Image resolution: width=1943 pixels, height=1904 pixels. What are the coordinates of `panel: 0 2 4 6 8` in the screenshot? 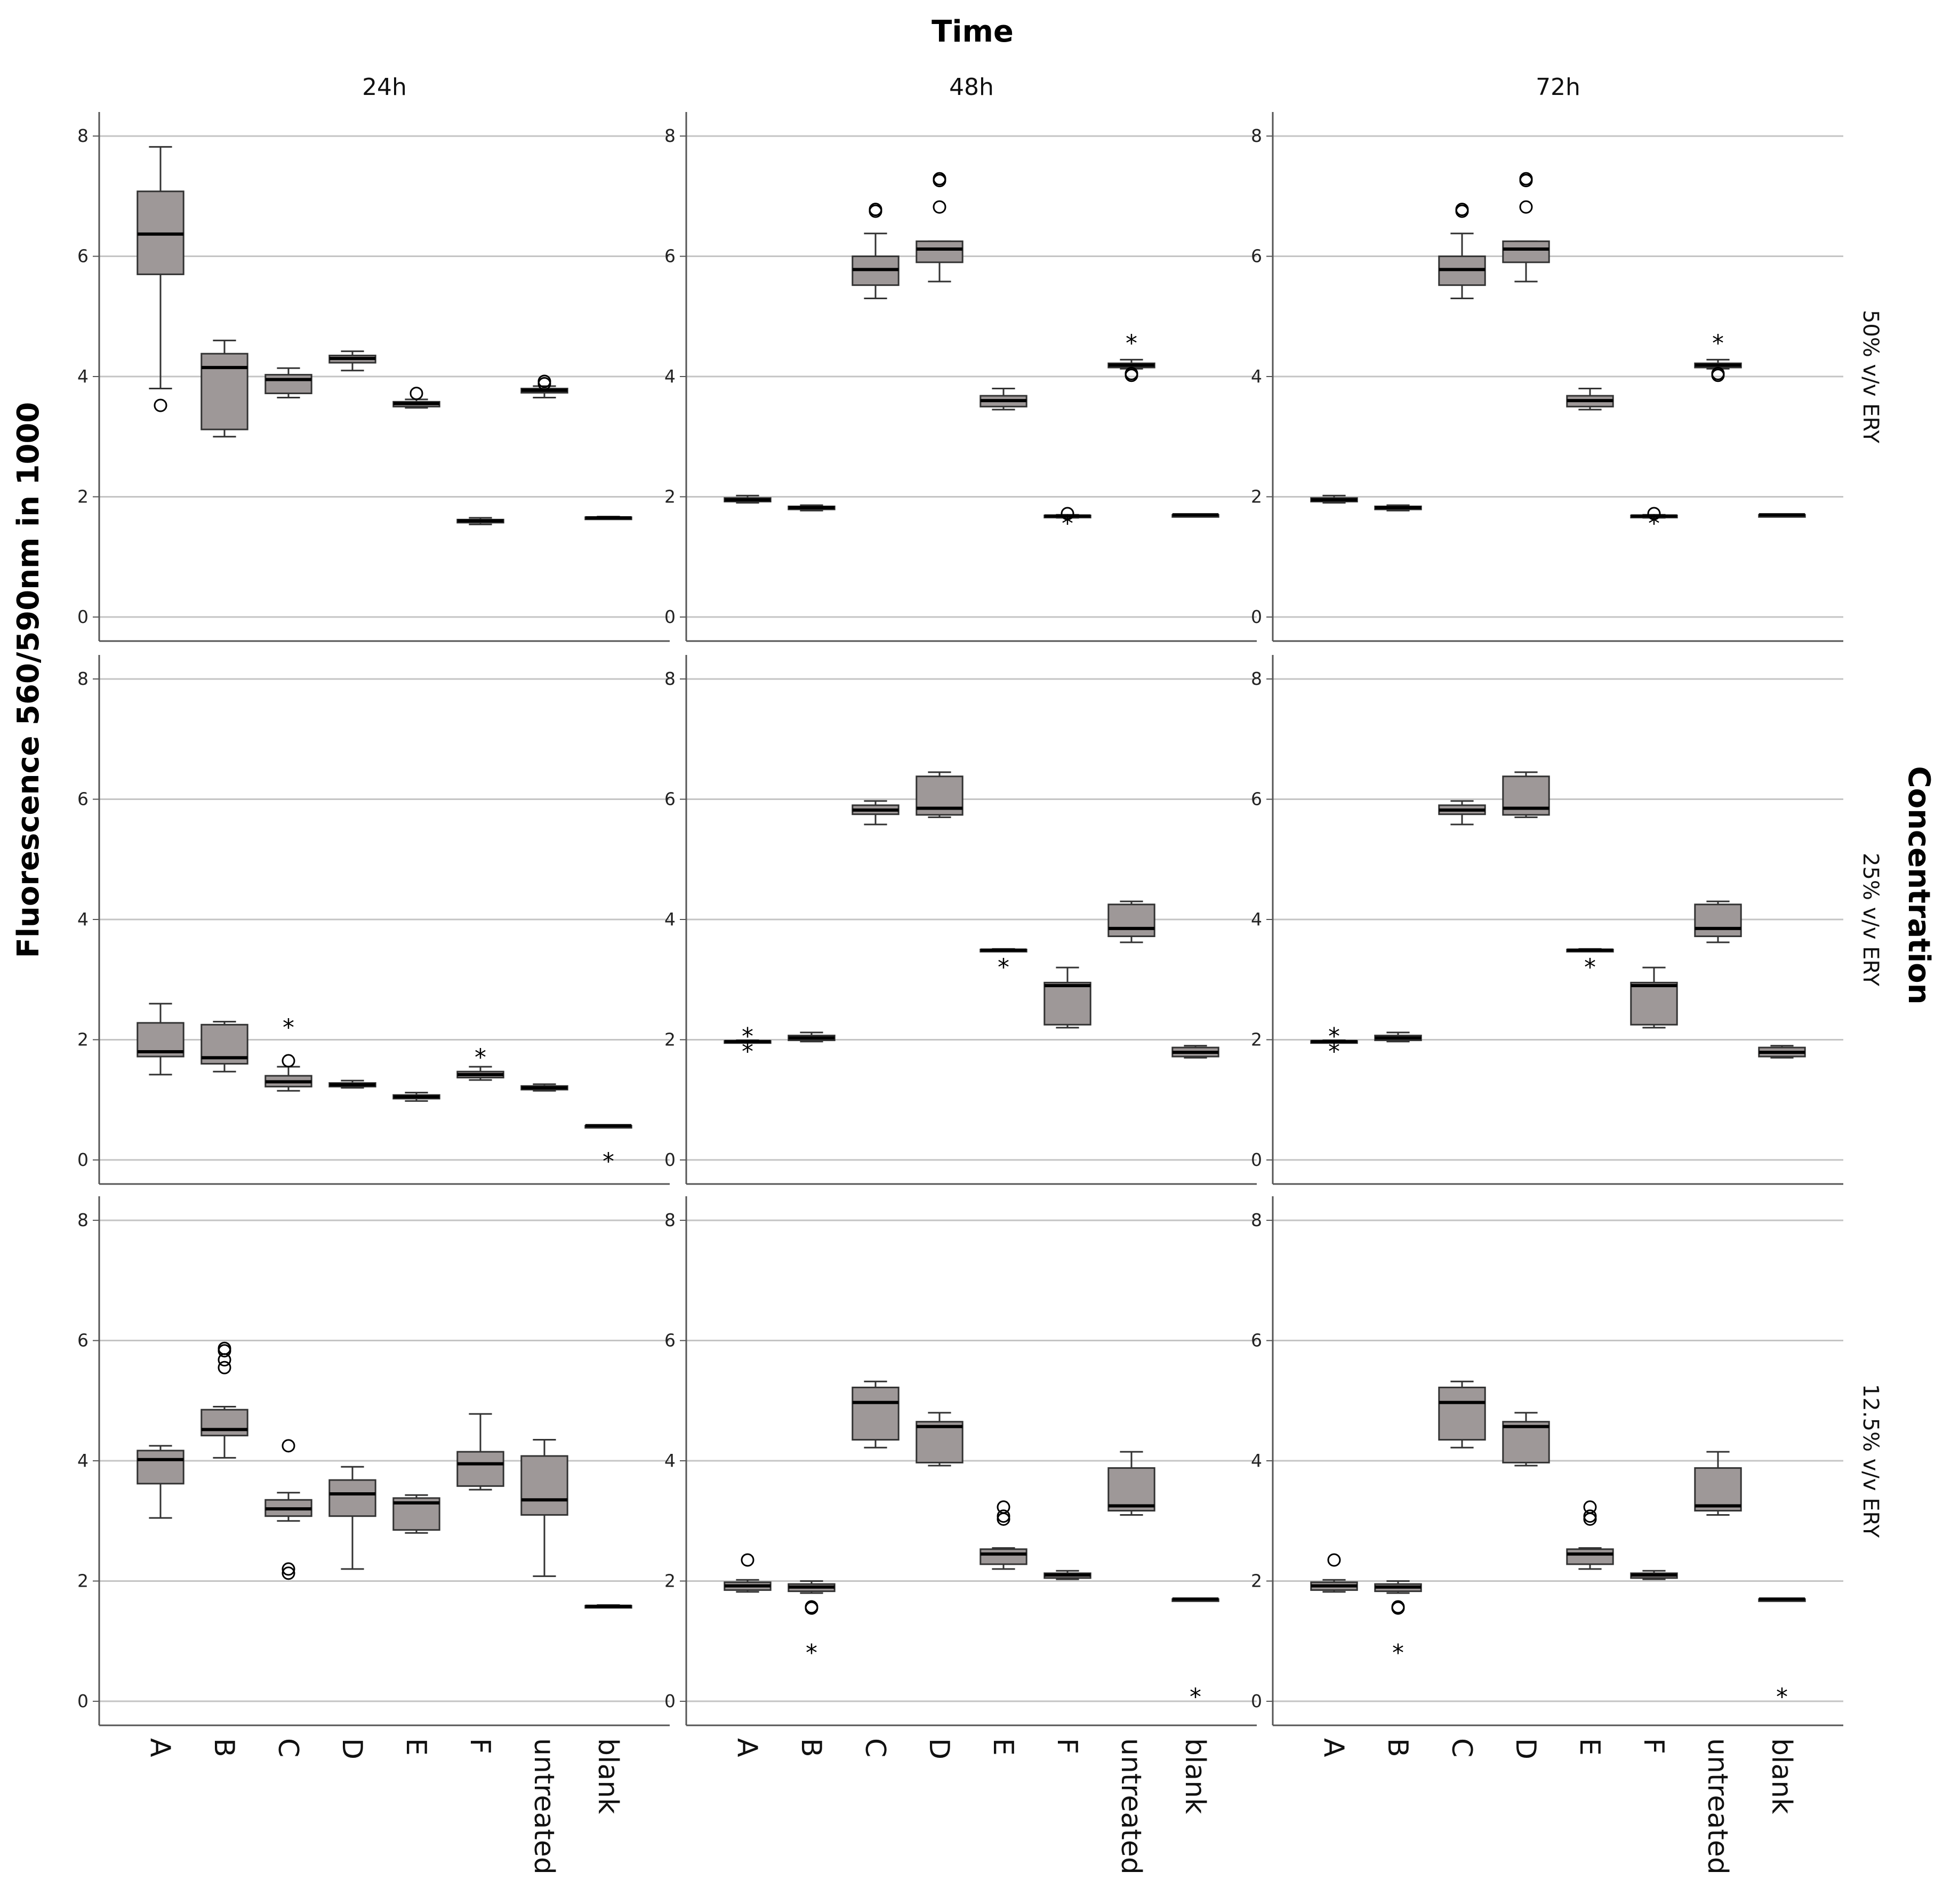 It's located at (374, 377).